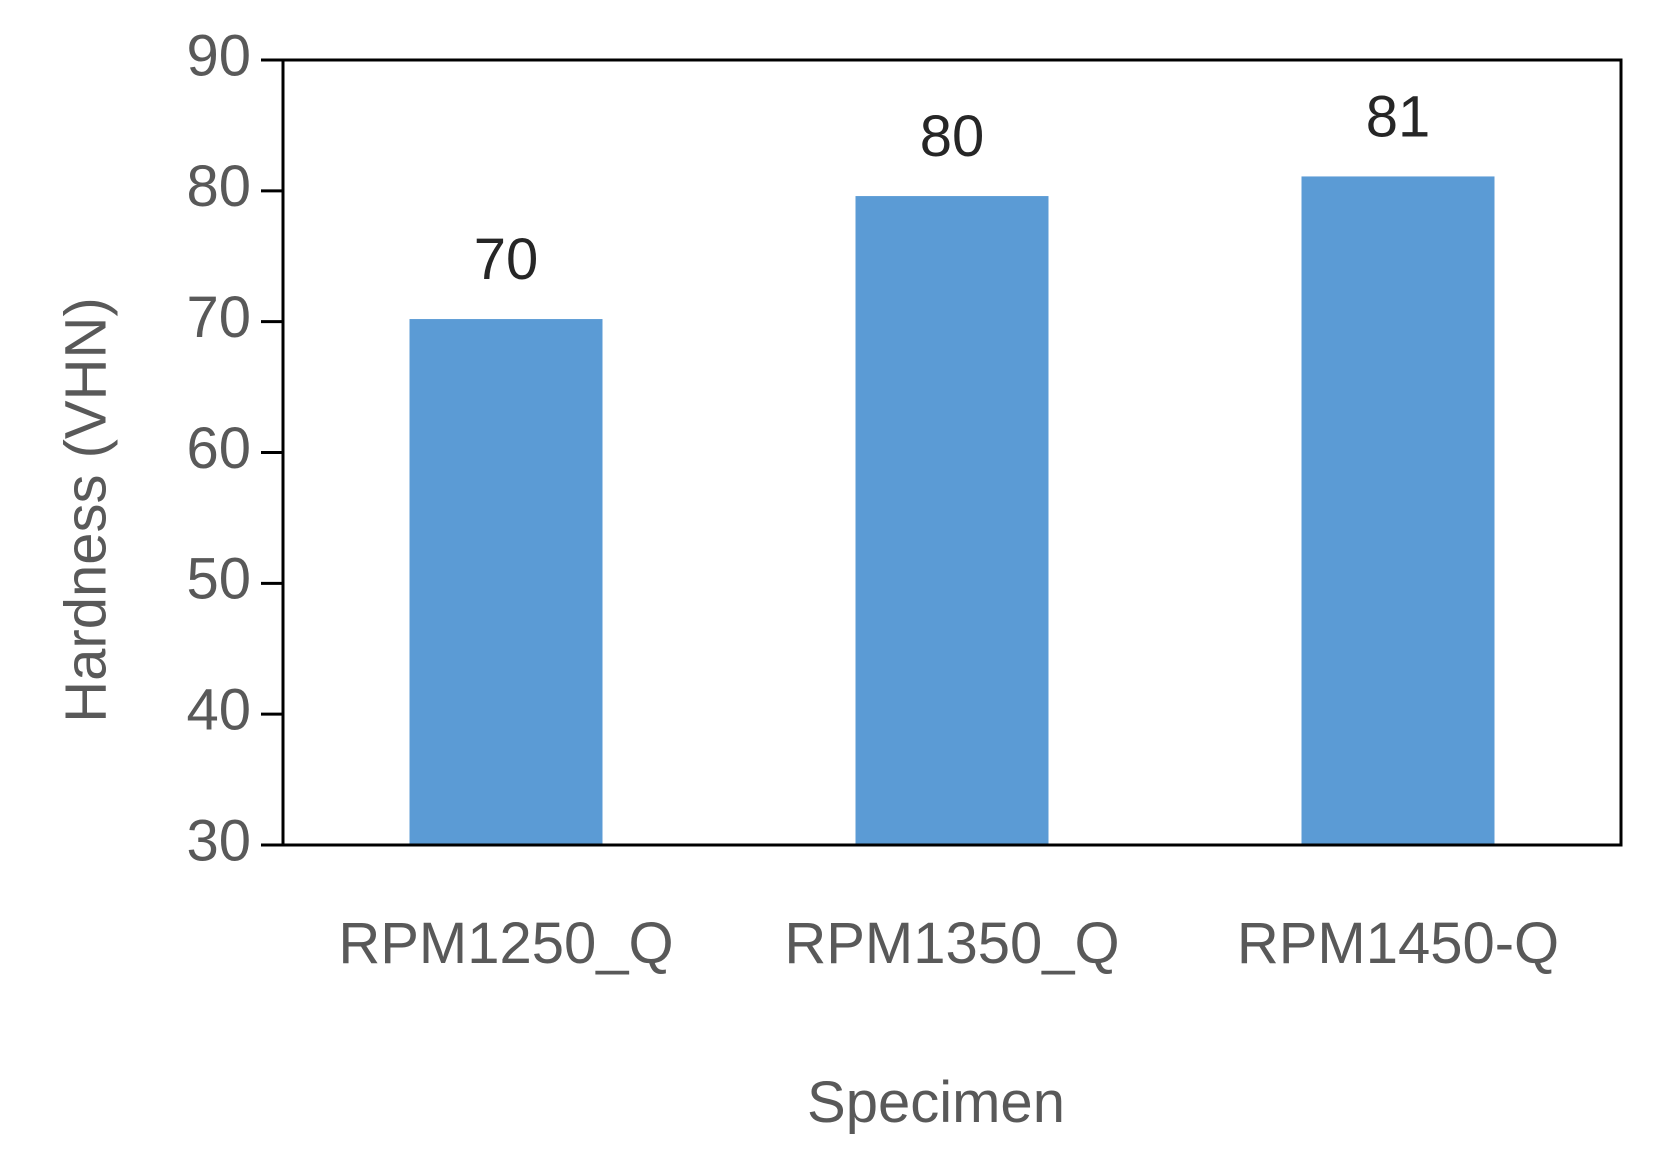 This screenshot has height=1155, width=1655. What do you see at coordinates (1398, 943) in the screenshot?
I see `x-tick-label: RPM1450-Q` at bounding box center [1398, 943].